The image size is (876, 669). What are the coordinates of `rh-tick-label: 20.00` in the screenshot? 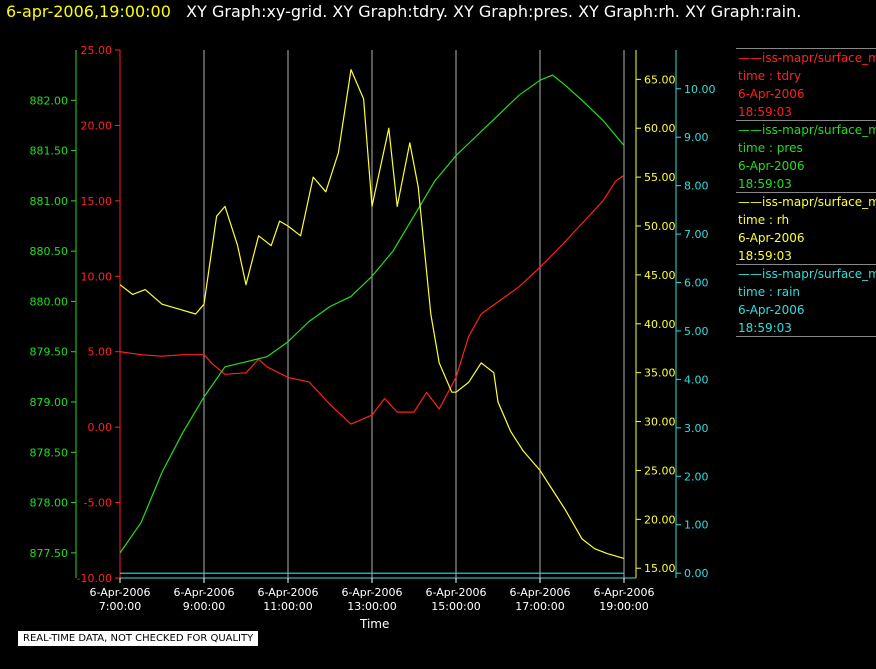 It's located at (660, 519).